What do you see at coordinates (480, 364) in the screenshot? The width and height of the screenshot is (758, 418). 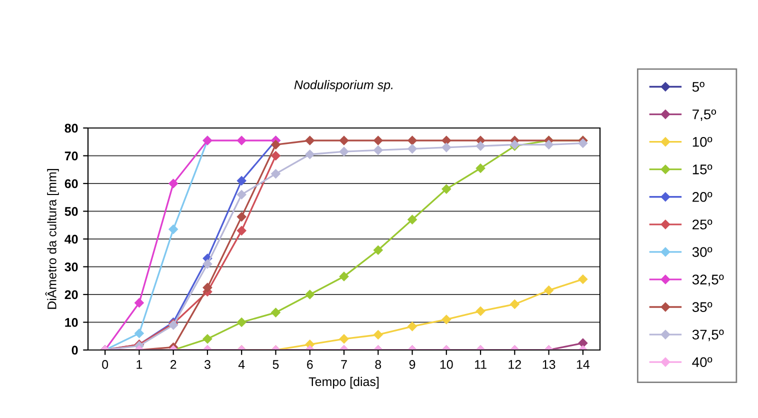 I see `x-tick-label: 11` at bounding box center [480, 364].